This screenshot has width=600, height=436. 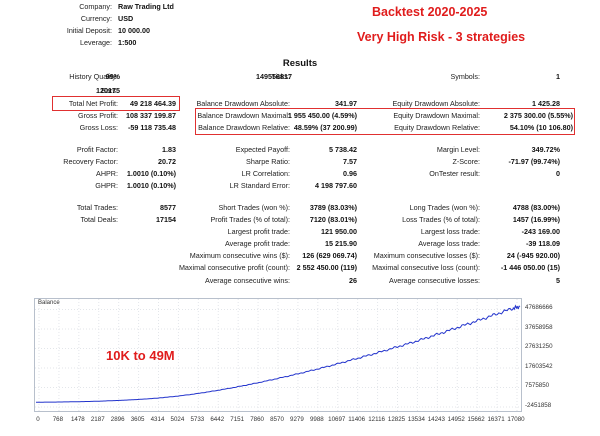 I want to click on profit-factor-value: 1.83, so click(x=169, y=149).